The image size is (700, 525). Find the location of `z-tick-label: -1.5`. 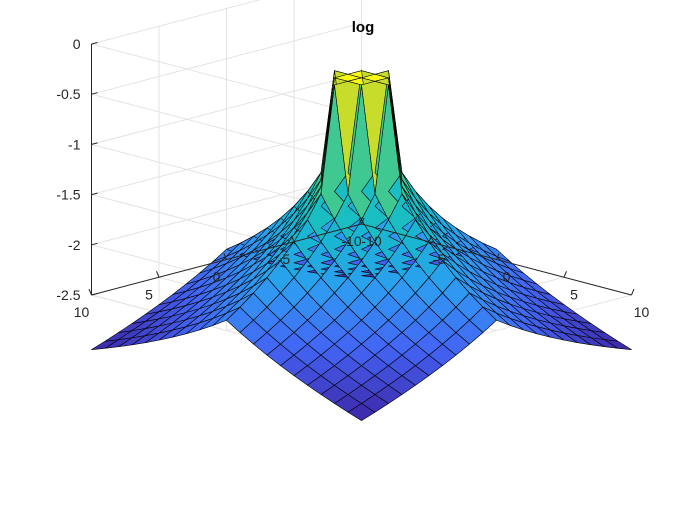

z-tick-label: -1.5 is located at coordinates (68, 195).